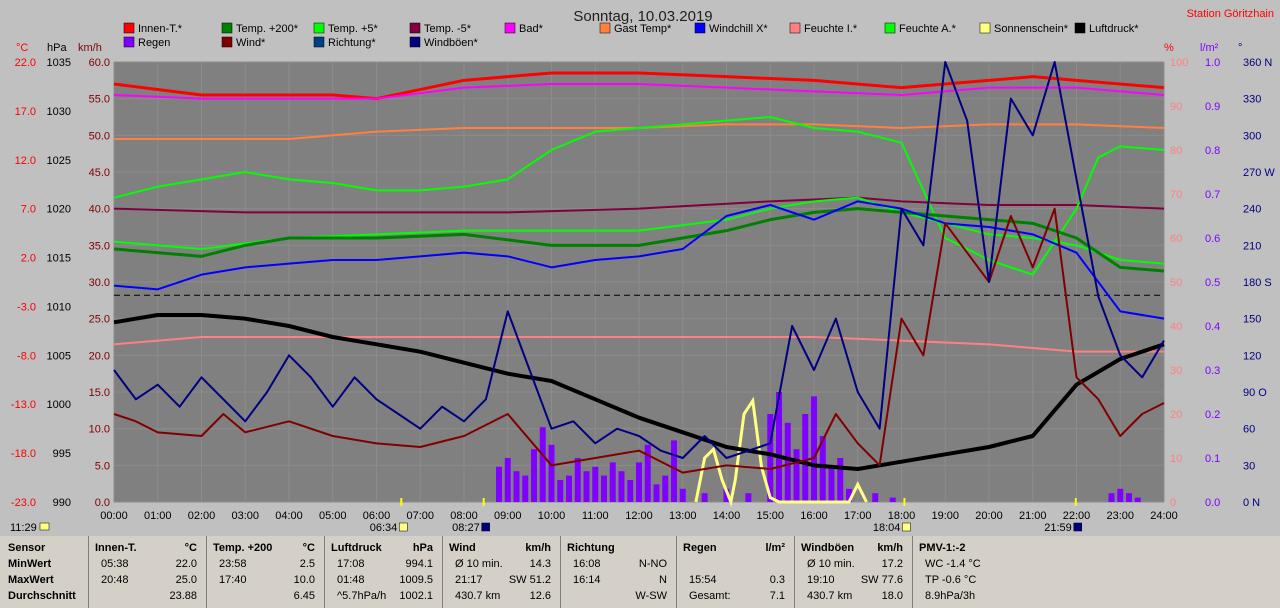 This screenshot has height=608, width=1280. I want to click on temp-unit-label: °C, so click(22, 48).